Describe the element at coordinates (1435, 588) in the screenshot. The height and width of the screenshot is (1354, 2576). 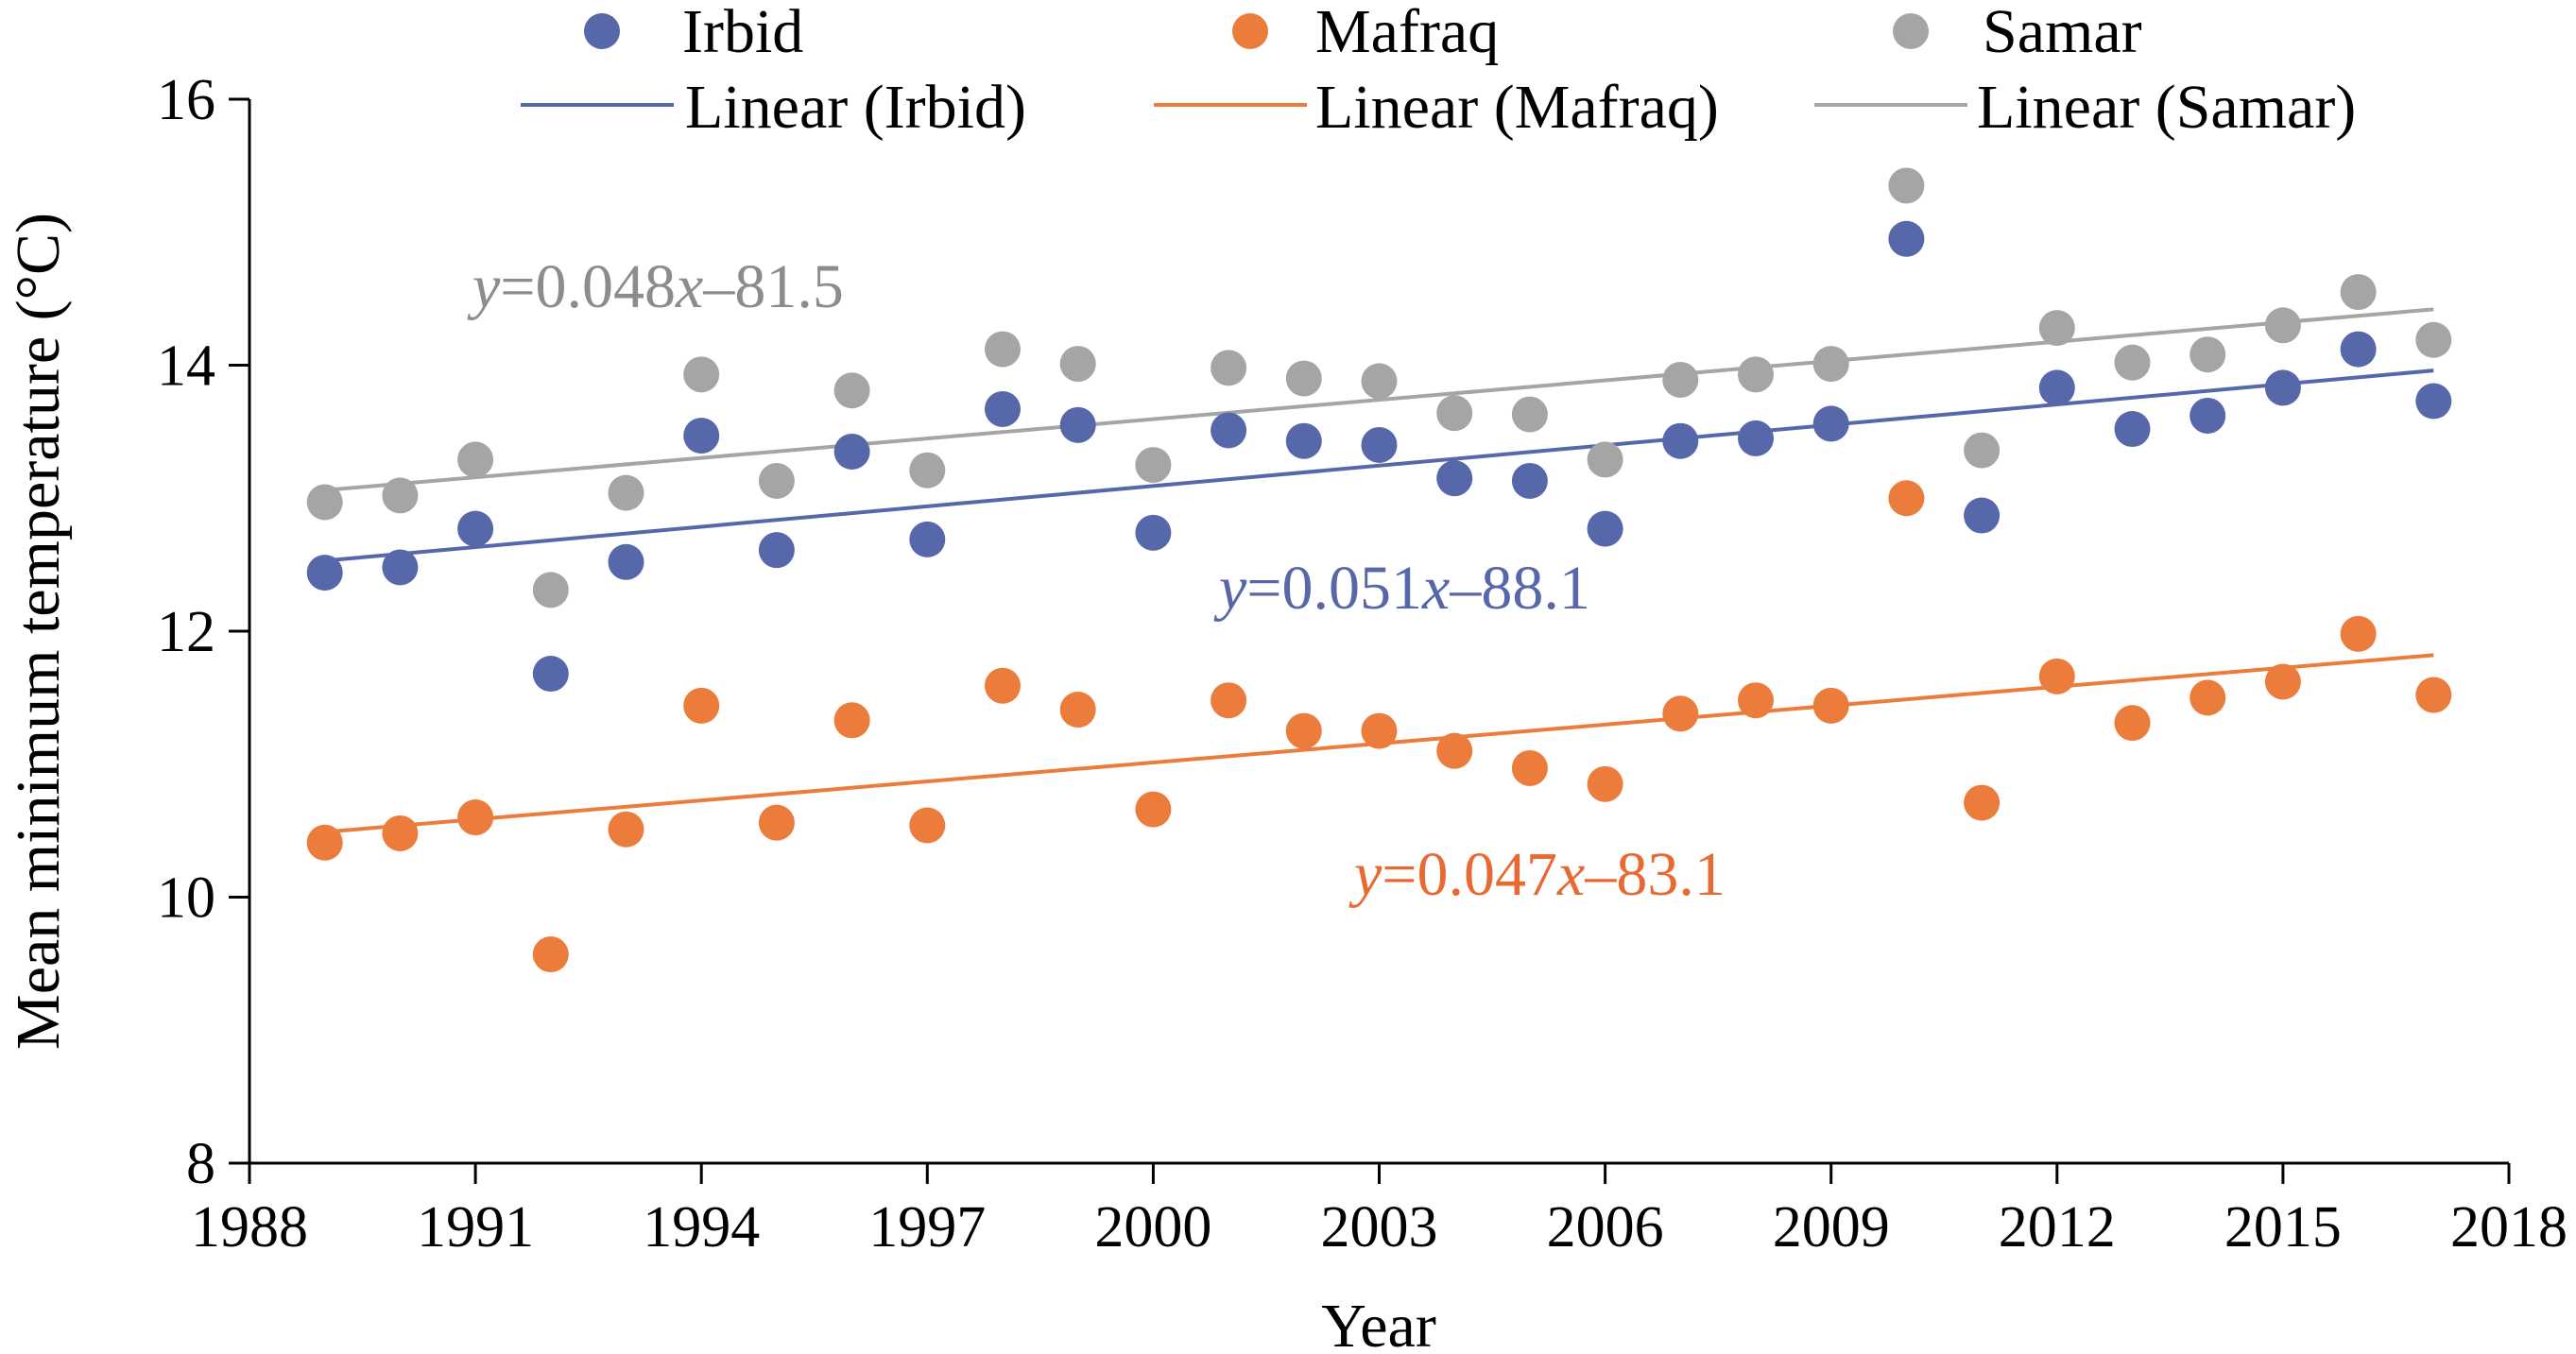
I see `equation-irbid-x: x` at that location.